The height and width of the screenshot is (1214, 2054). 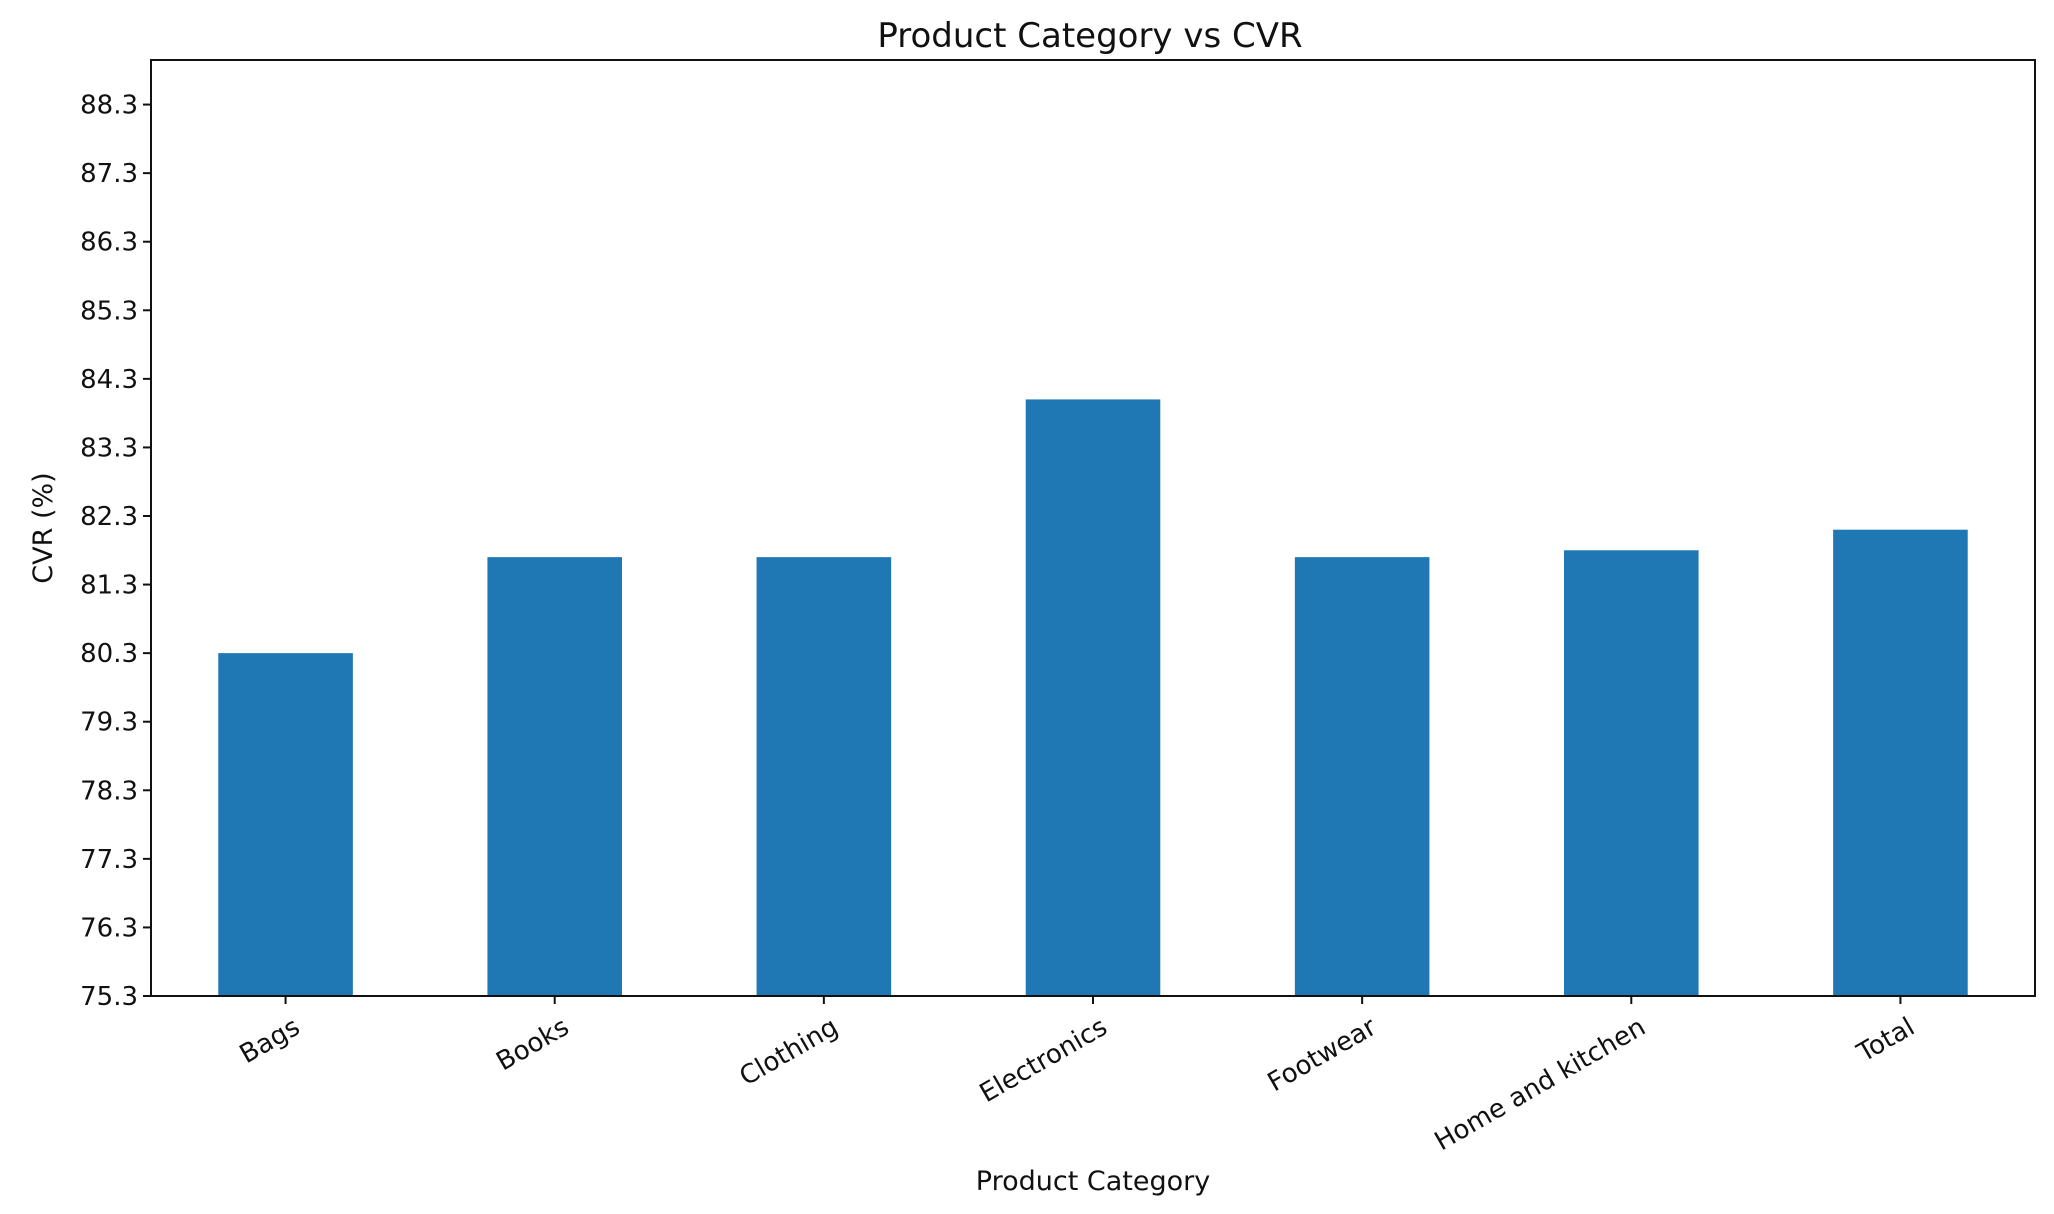 I want to click on y-tick-label: 81.3, so click(x=109, y=586).